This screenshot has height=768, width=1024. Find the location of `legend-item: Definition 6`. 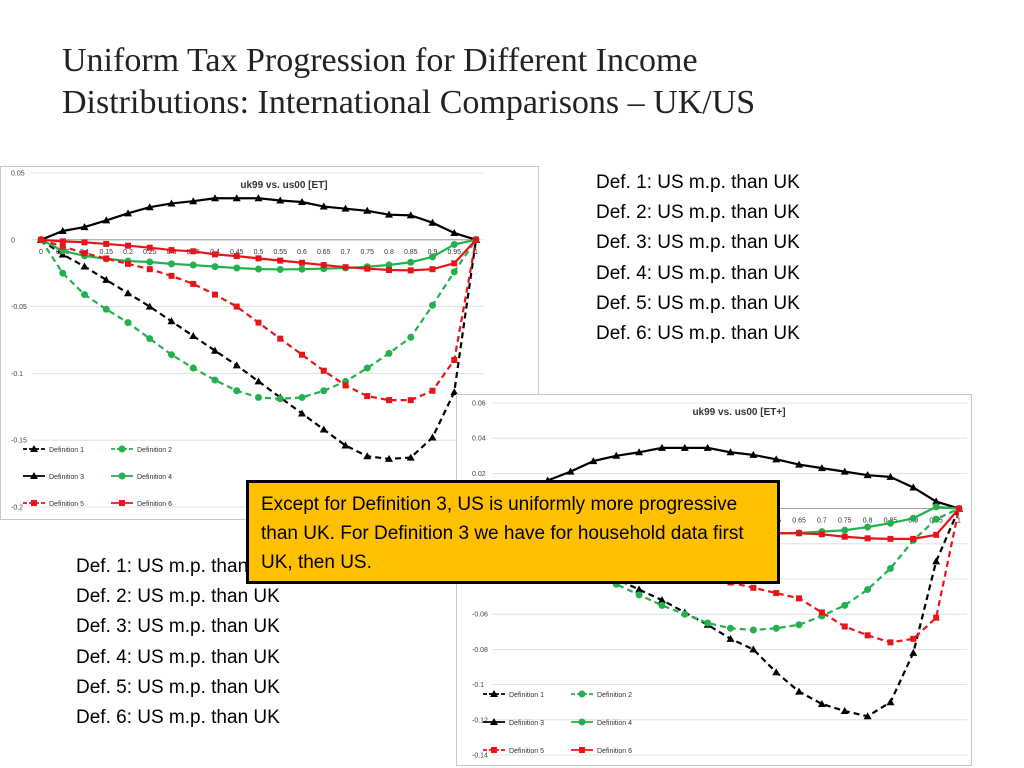

legend-item: Definition 6 is located at coordinates (601, 751).